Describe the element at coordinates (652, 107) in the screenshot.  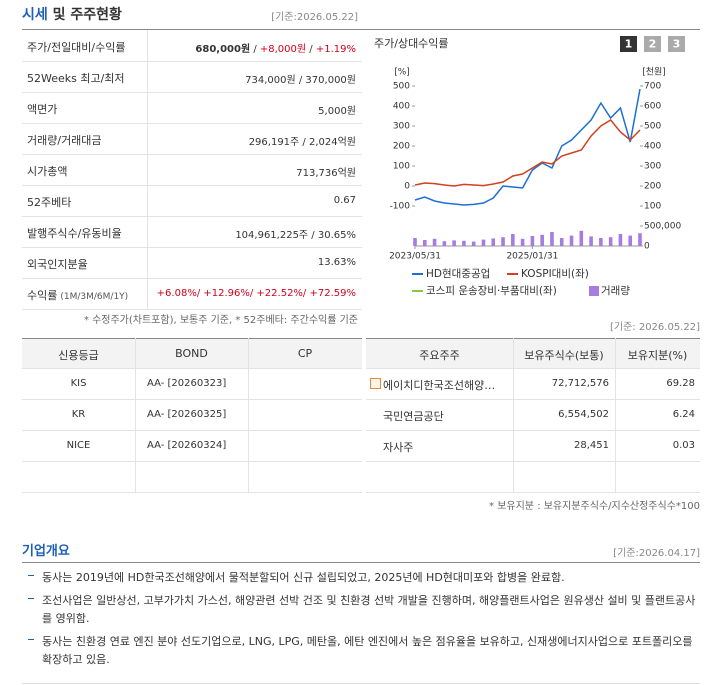
I see `tick-label: 600` at that location.